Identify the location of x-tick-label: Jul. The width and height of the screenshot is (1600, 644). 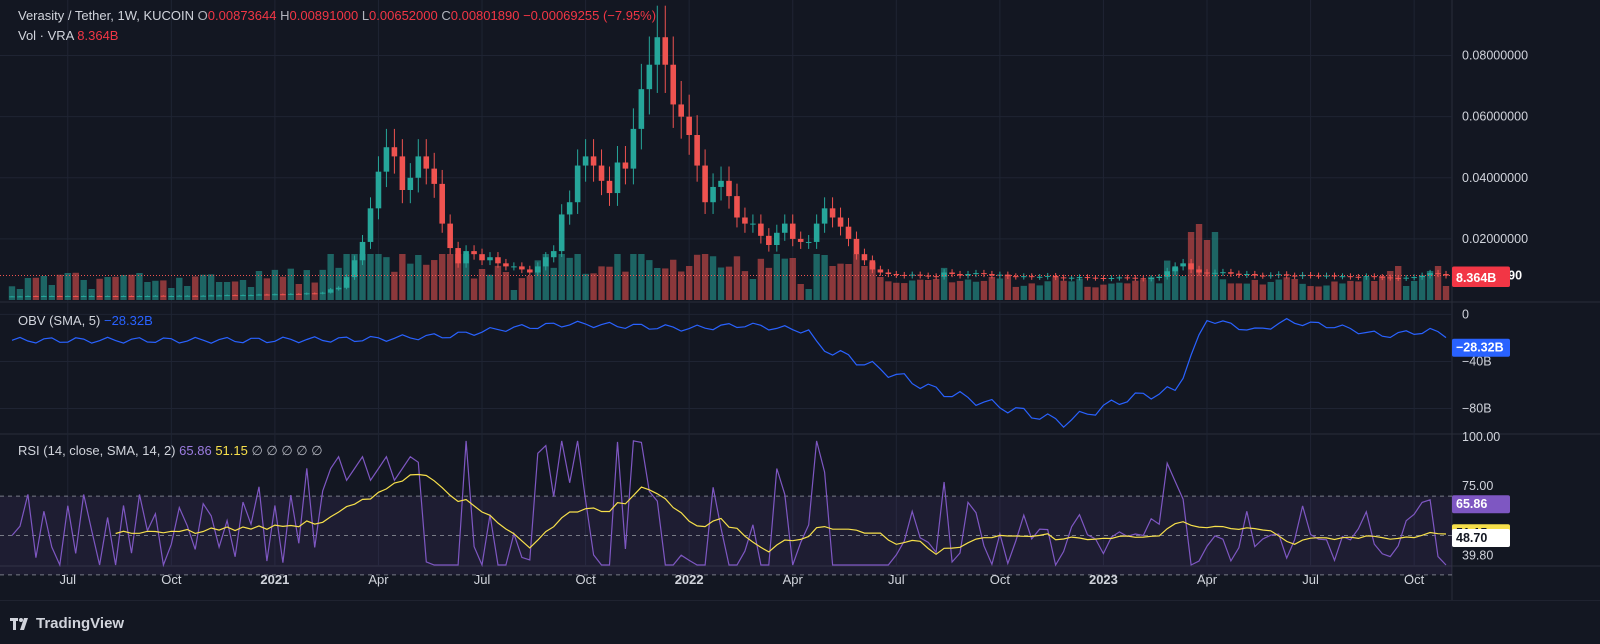
(482, 579).